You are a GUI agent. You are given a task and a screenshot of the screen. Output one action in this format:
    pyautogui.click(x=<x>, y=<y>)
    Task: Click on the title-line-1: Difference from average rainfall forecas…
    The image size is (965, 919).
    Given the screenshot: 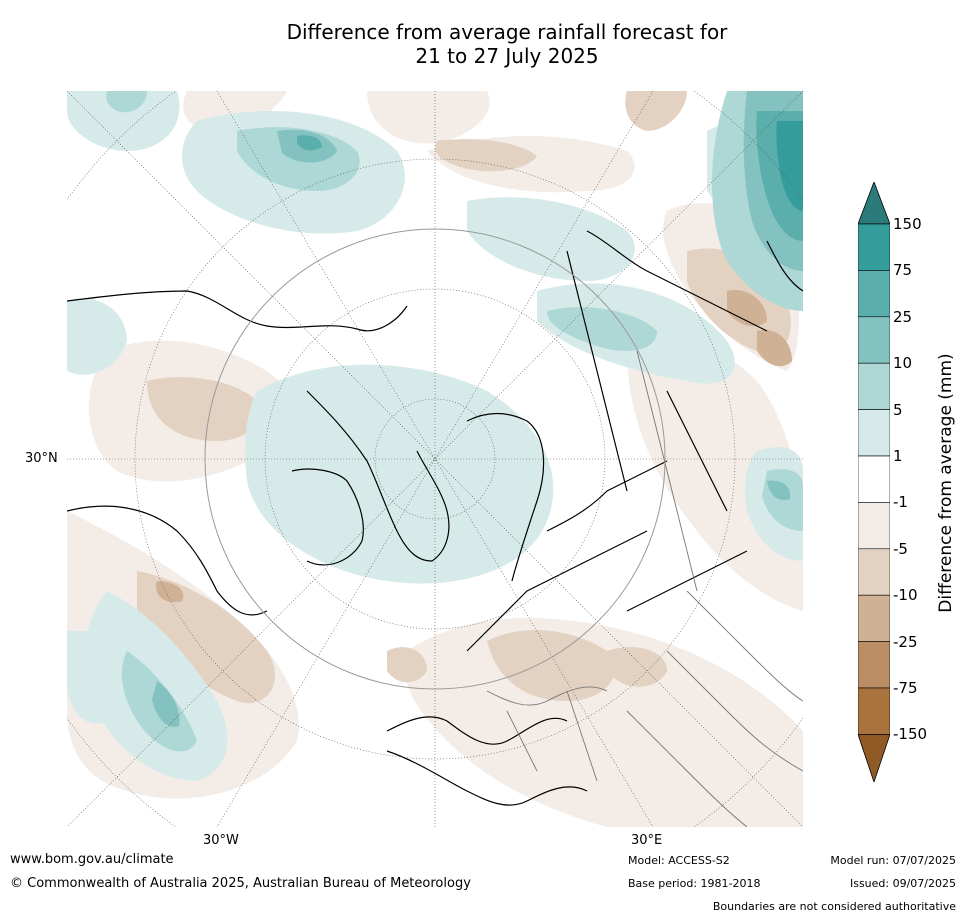 What is the action you would take?
    pyautogui.click(x=507, y=32)
    